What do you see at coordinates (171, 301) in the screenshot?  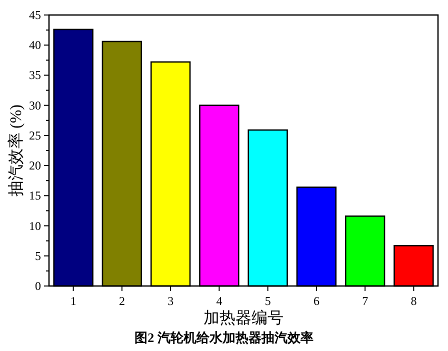 I see `x-tick-label: 3` at bounding box center [171, 301].